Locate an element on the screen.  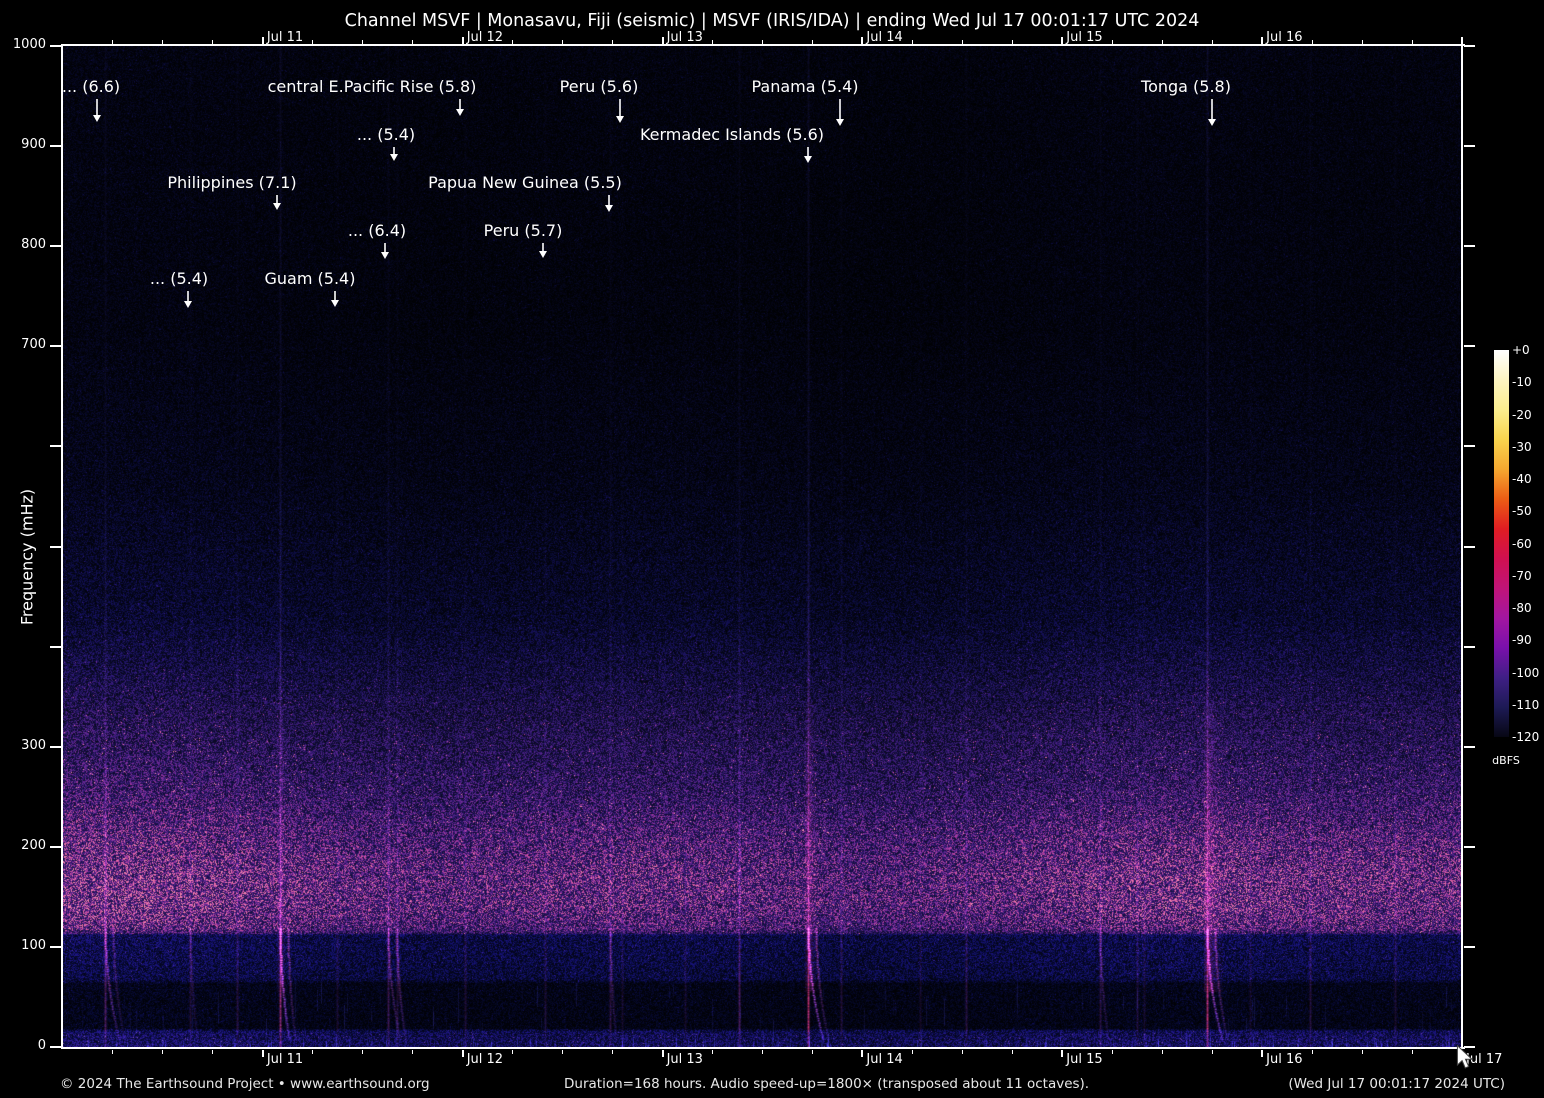
plot-border-bottom is located at coordinates (763, 1048).